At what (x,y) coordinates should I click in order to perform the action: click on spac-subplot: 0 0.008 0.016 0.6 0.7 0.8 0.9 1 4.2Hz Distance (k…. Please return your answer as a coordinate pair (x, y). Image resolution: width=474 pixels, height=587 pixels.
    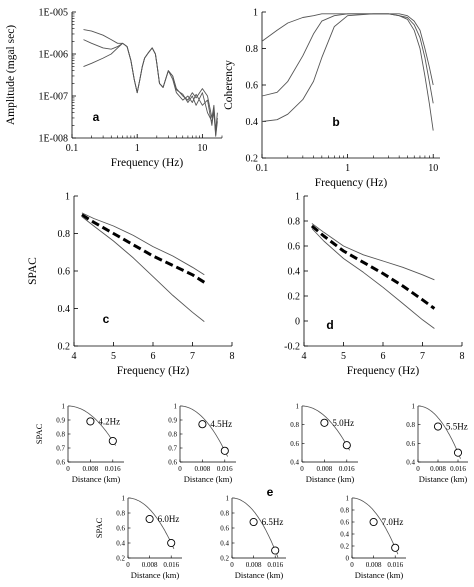
    Looking at the image, I should click on (79, 443).